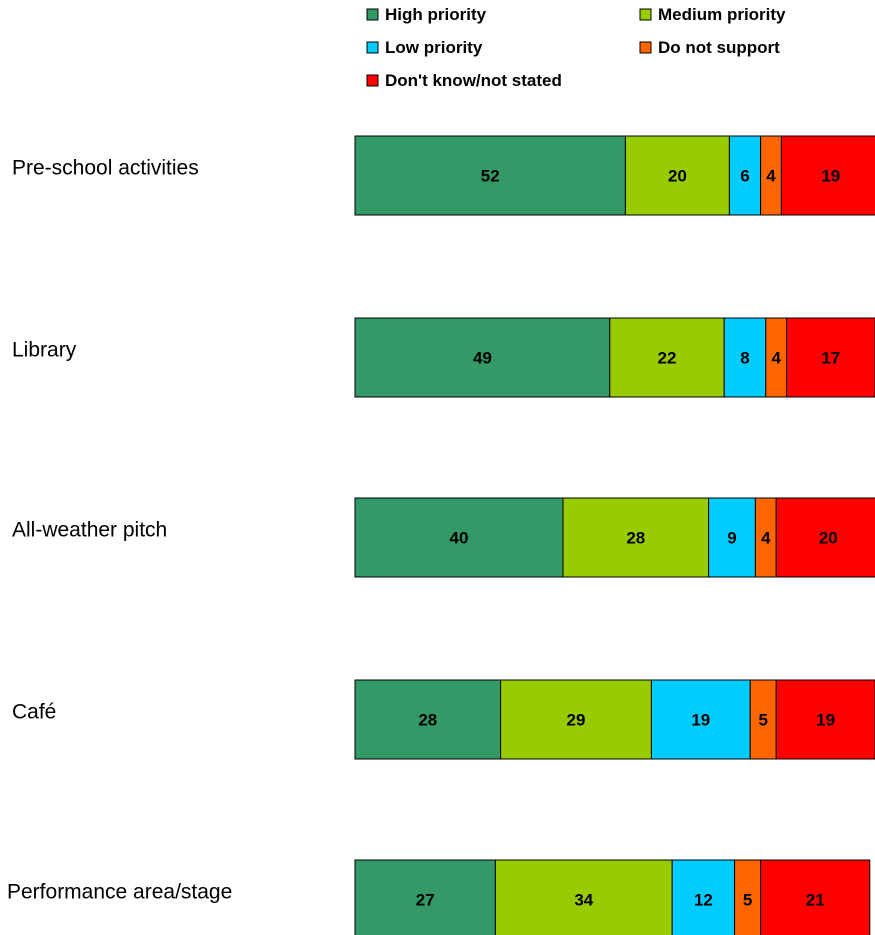 This screenshot has height=935, width=875. I want to click on legend-item: Medium priority, so click(712, 14).